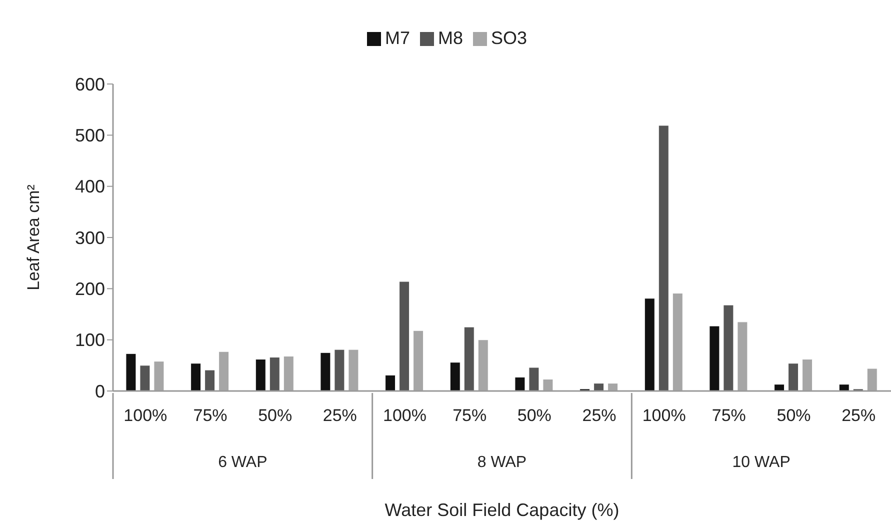 Image resolution: width=891 pixels, height=524 pixels. Describe the element at coordinates (34, 237) in the screenshot. I see `y-axis-title: Leaf Area cm²` at that location.